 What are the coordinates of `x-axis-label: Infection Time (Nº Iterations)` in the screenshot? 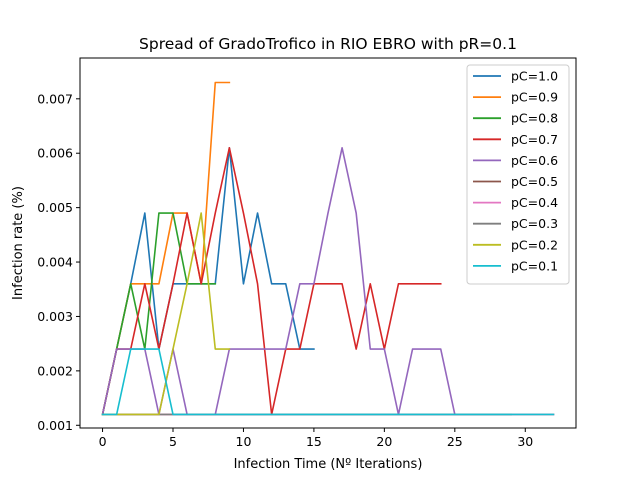 It's located at (328, 464).